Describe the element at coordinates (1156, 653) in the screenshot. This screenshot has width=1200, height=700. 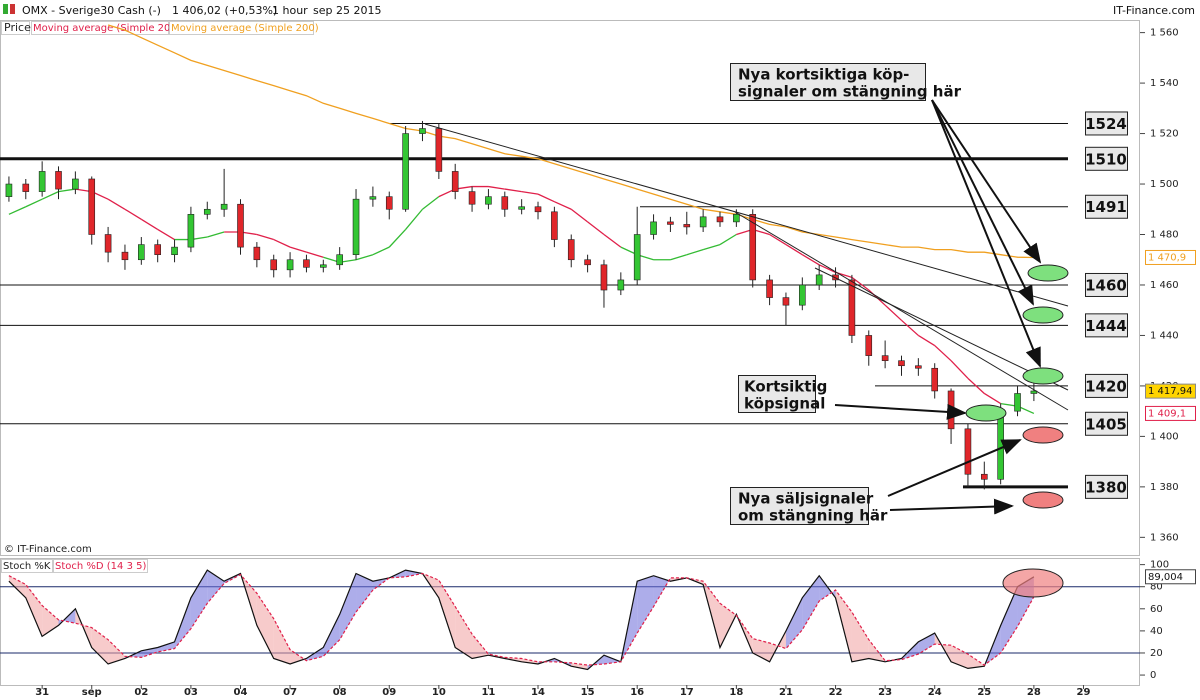
I see `y-tick-label: 20` at that location.